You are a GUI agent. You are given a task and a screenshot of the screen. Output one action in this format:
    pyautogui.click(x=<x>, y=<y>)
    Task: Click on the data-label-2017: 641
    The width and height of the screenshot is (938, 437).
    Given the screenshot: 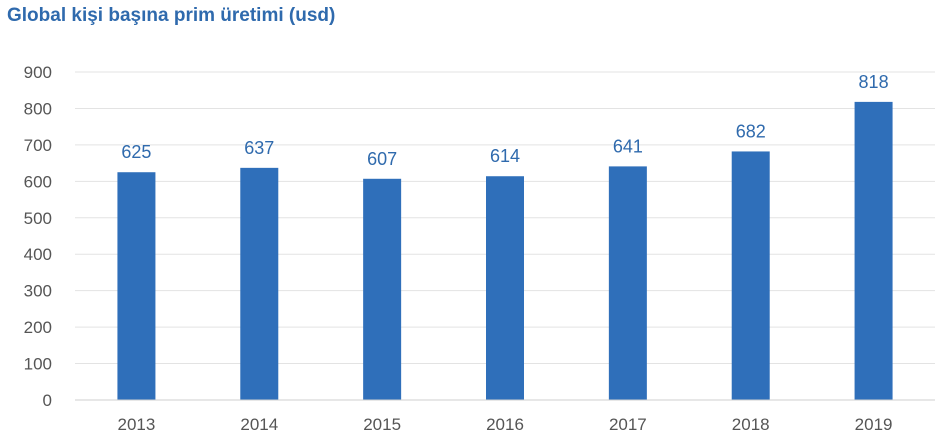 What is the action you would take?
    pyautogui.click(x=628, y=146)
    